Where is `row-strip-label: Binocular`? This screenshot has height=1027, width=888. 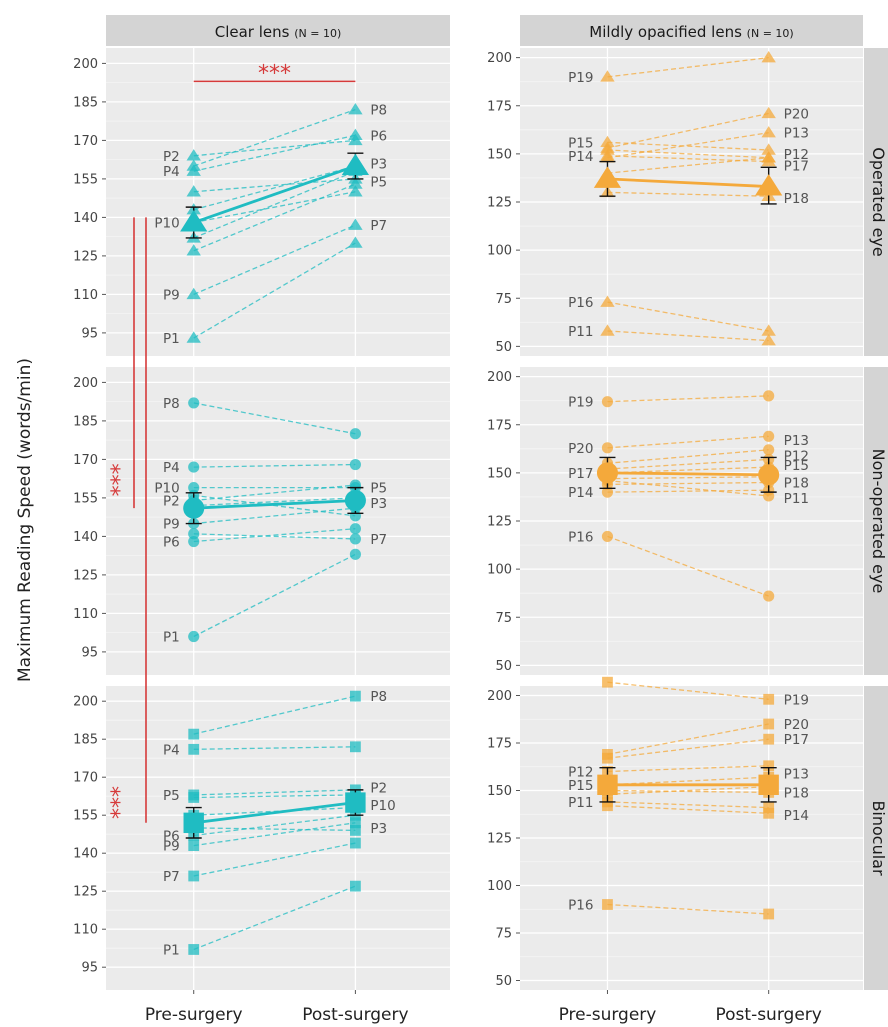 row-strip-label: Binocular is located at coordinates (878, 838).